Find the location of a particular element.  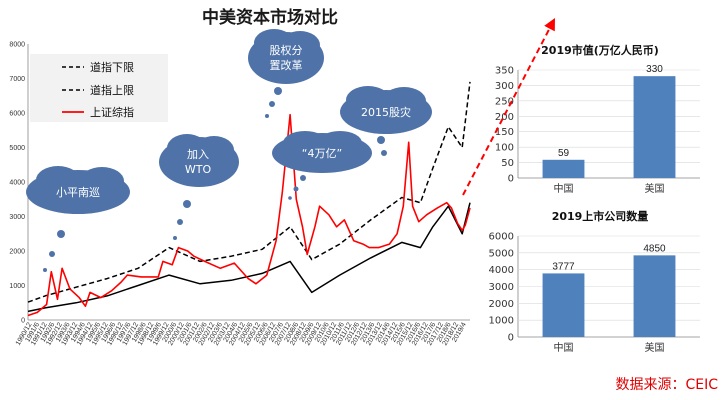

bubble-southern-tour: 小平南巡 is located at coordinates (78, 219).